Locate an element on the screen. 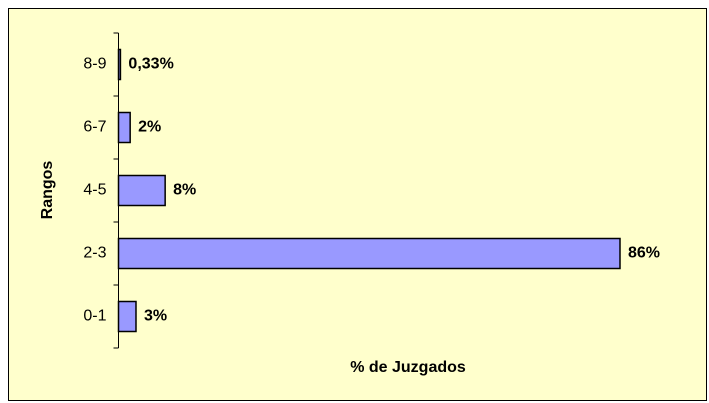  data-label: 3% is located at coordinates (155, 316).